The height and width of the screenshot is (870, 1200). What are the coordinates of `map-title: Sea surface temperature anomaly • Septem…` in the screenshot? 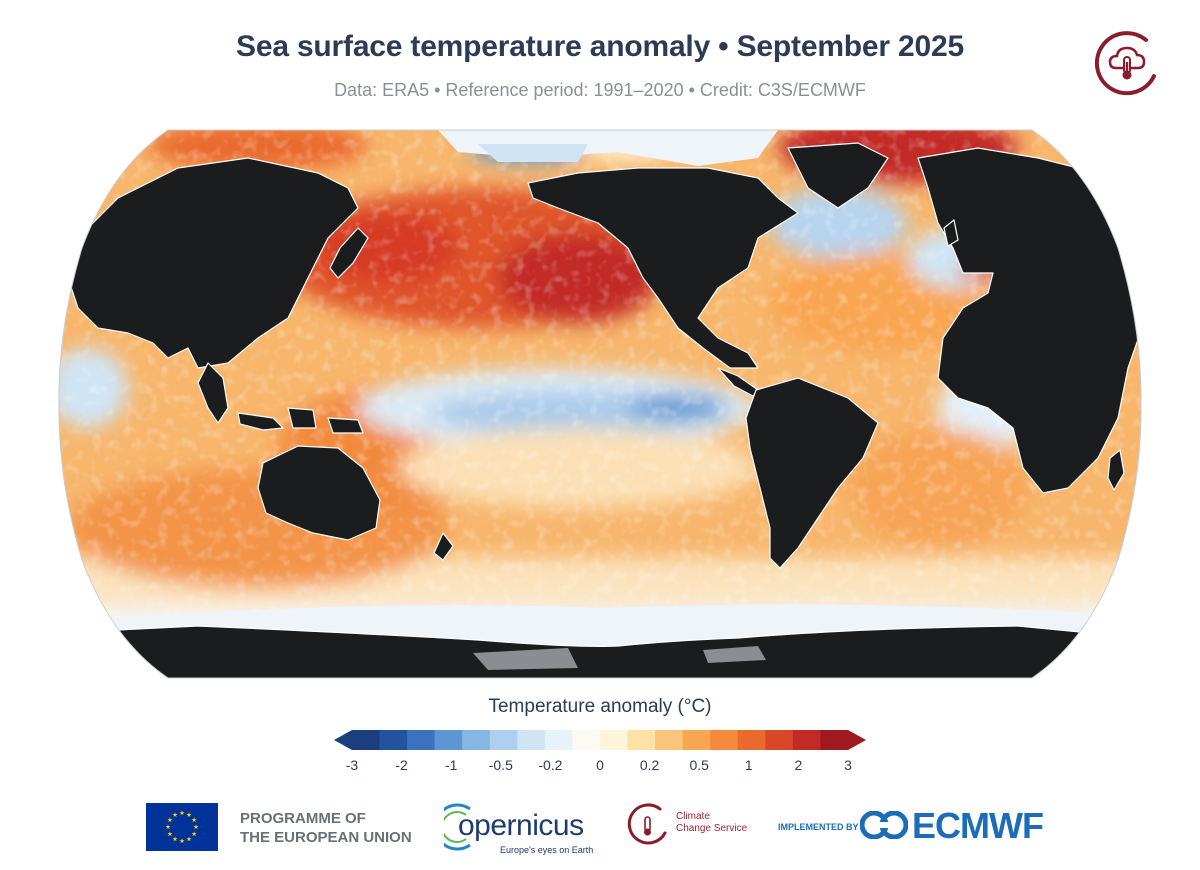 It's located at (600, 46).